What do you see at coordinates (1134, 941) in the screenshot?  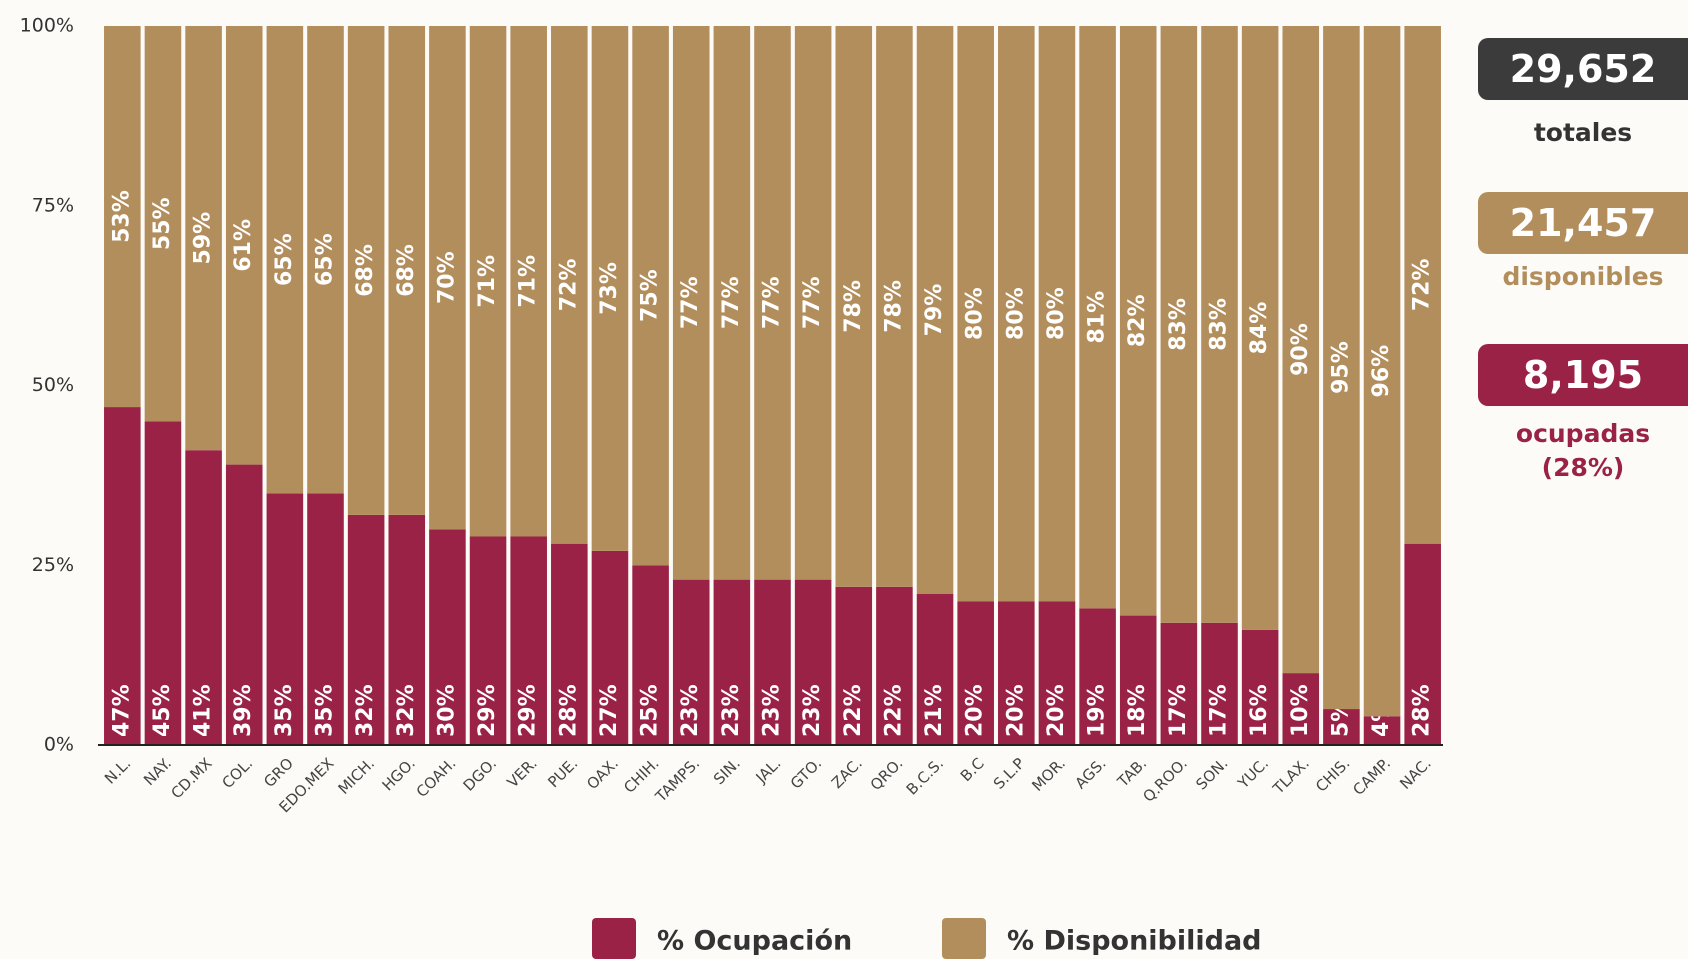 I see `legend-label: % Disponibilidad` at bounding box center [1134, 941].